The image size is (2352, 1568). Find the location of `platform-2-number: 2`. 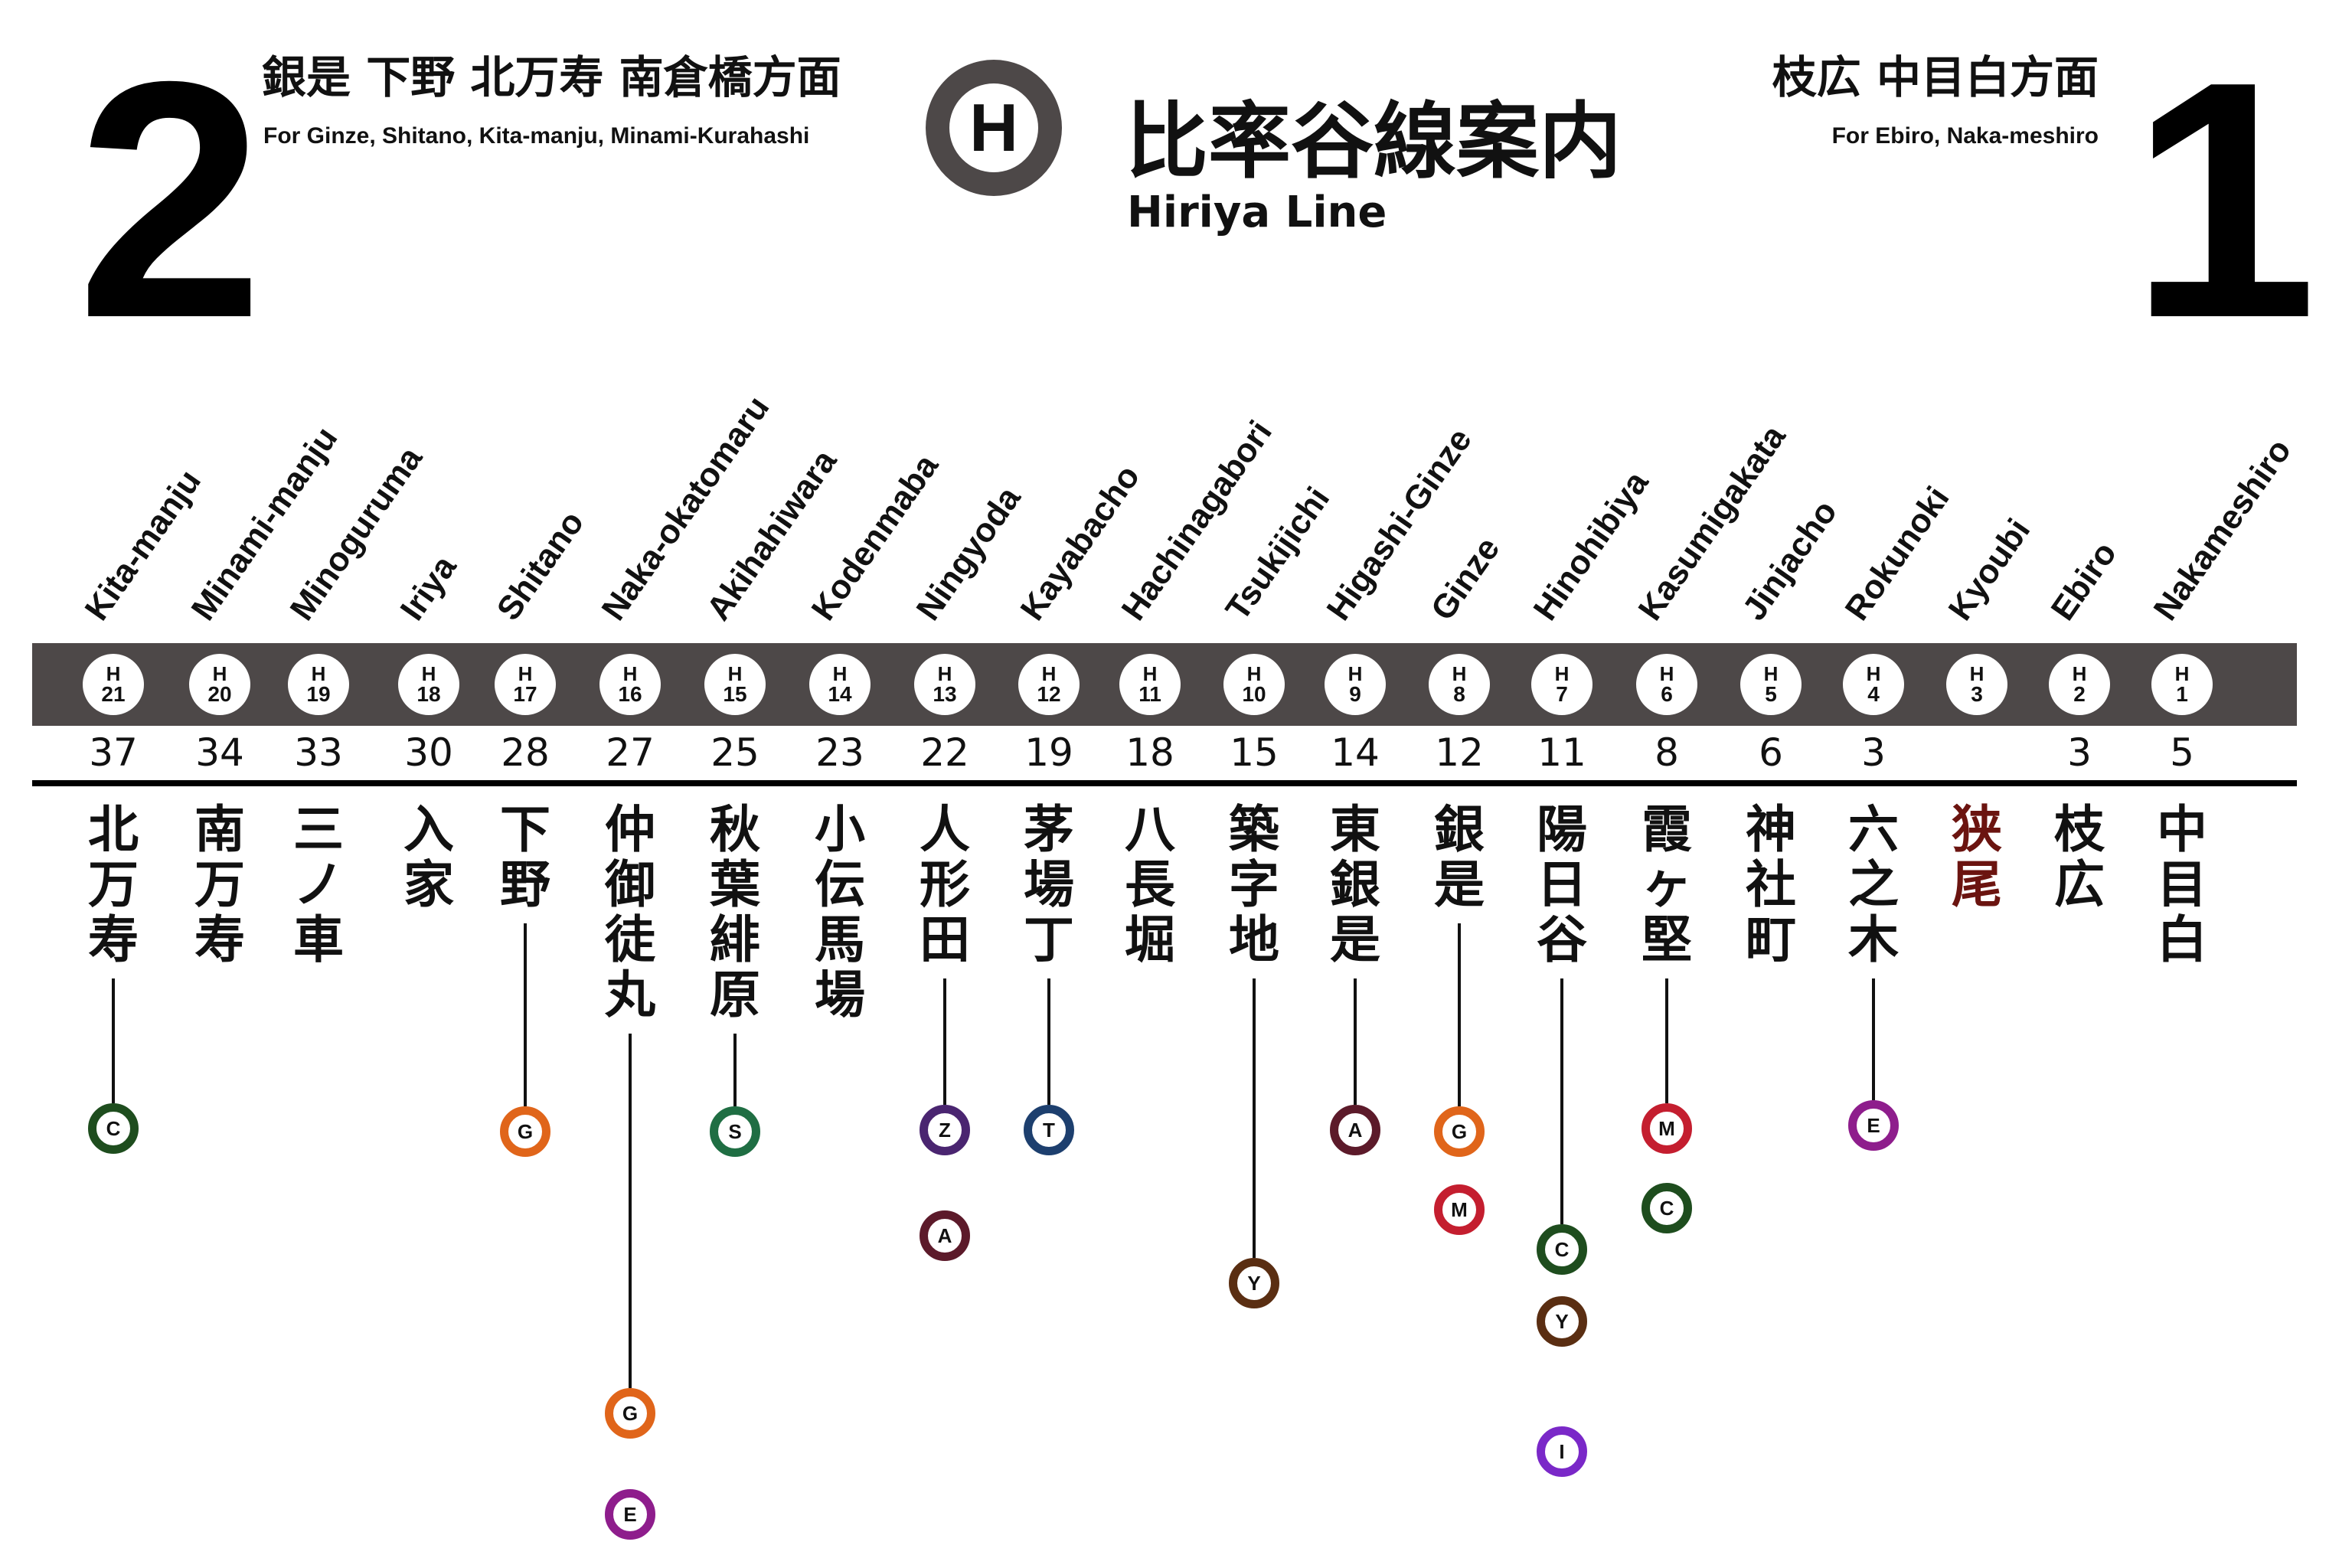

platform-2-number: 2 is located at coordinates (170, 200).